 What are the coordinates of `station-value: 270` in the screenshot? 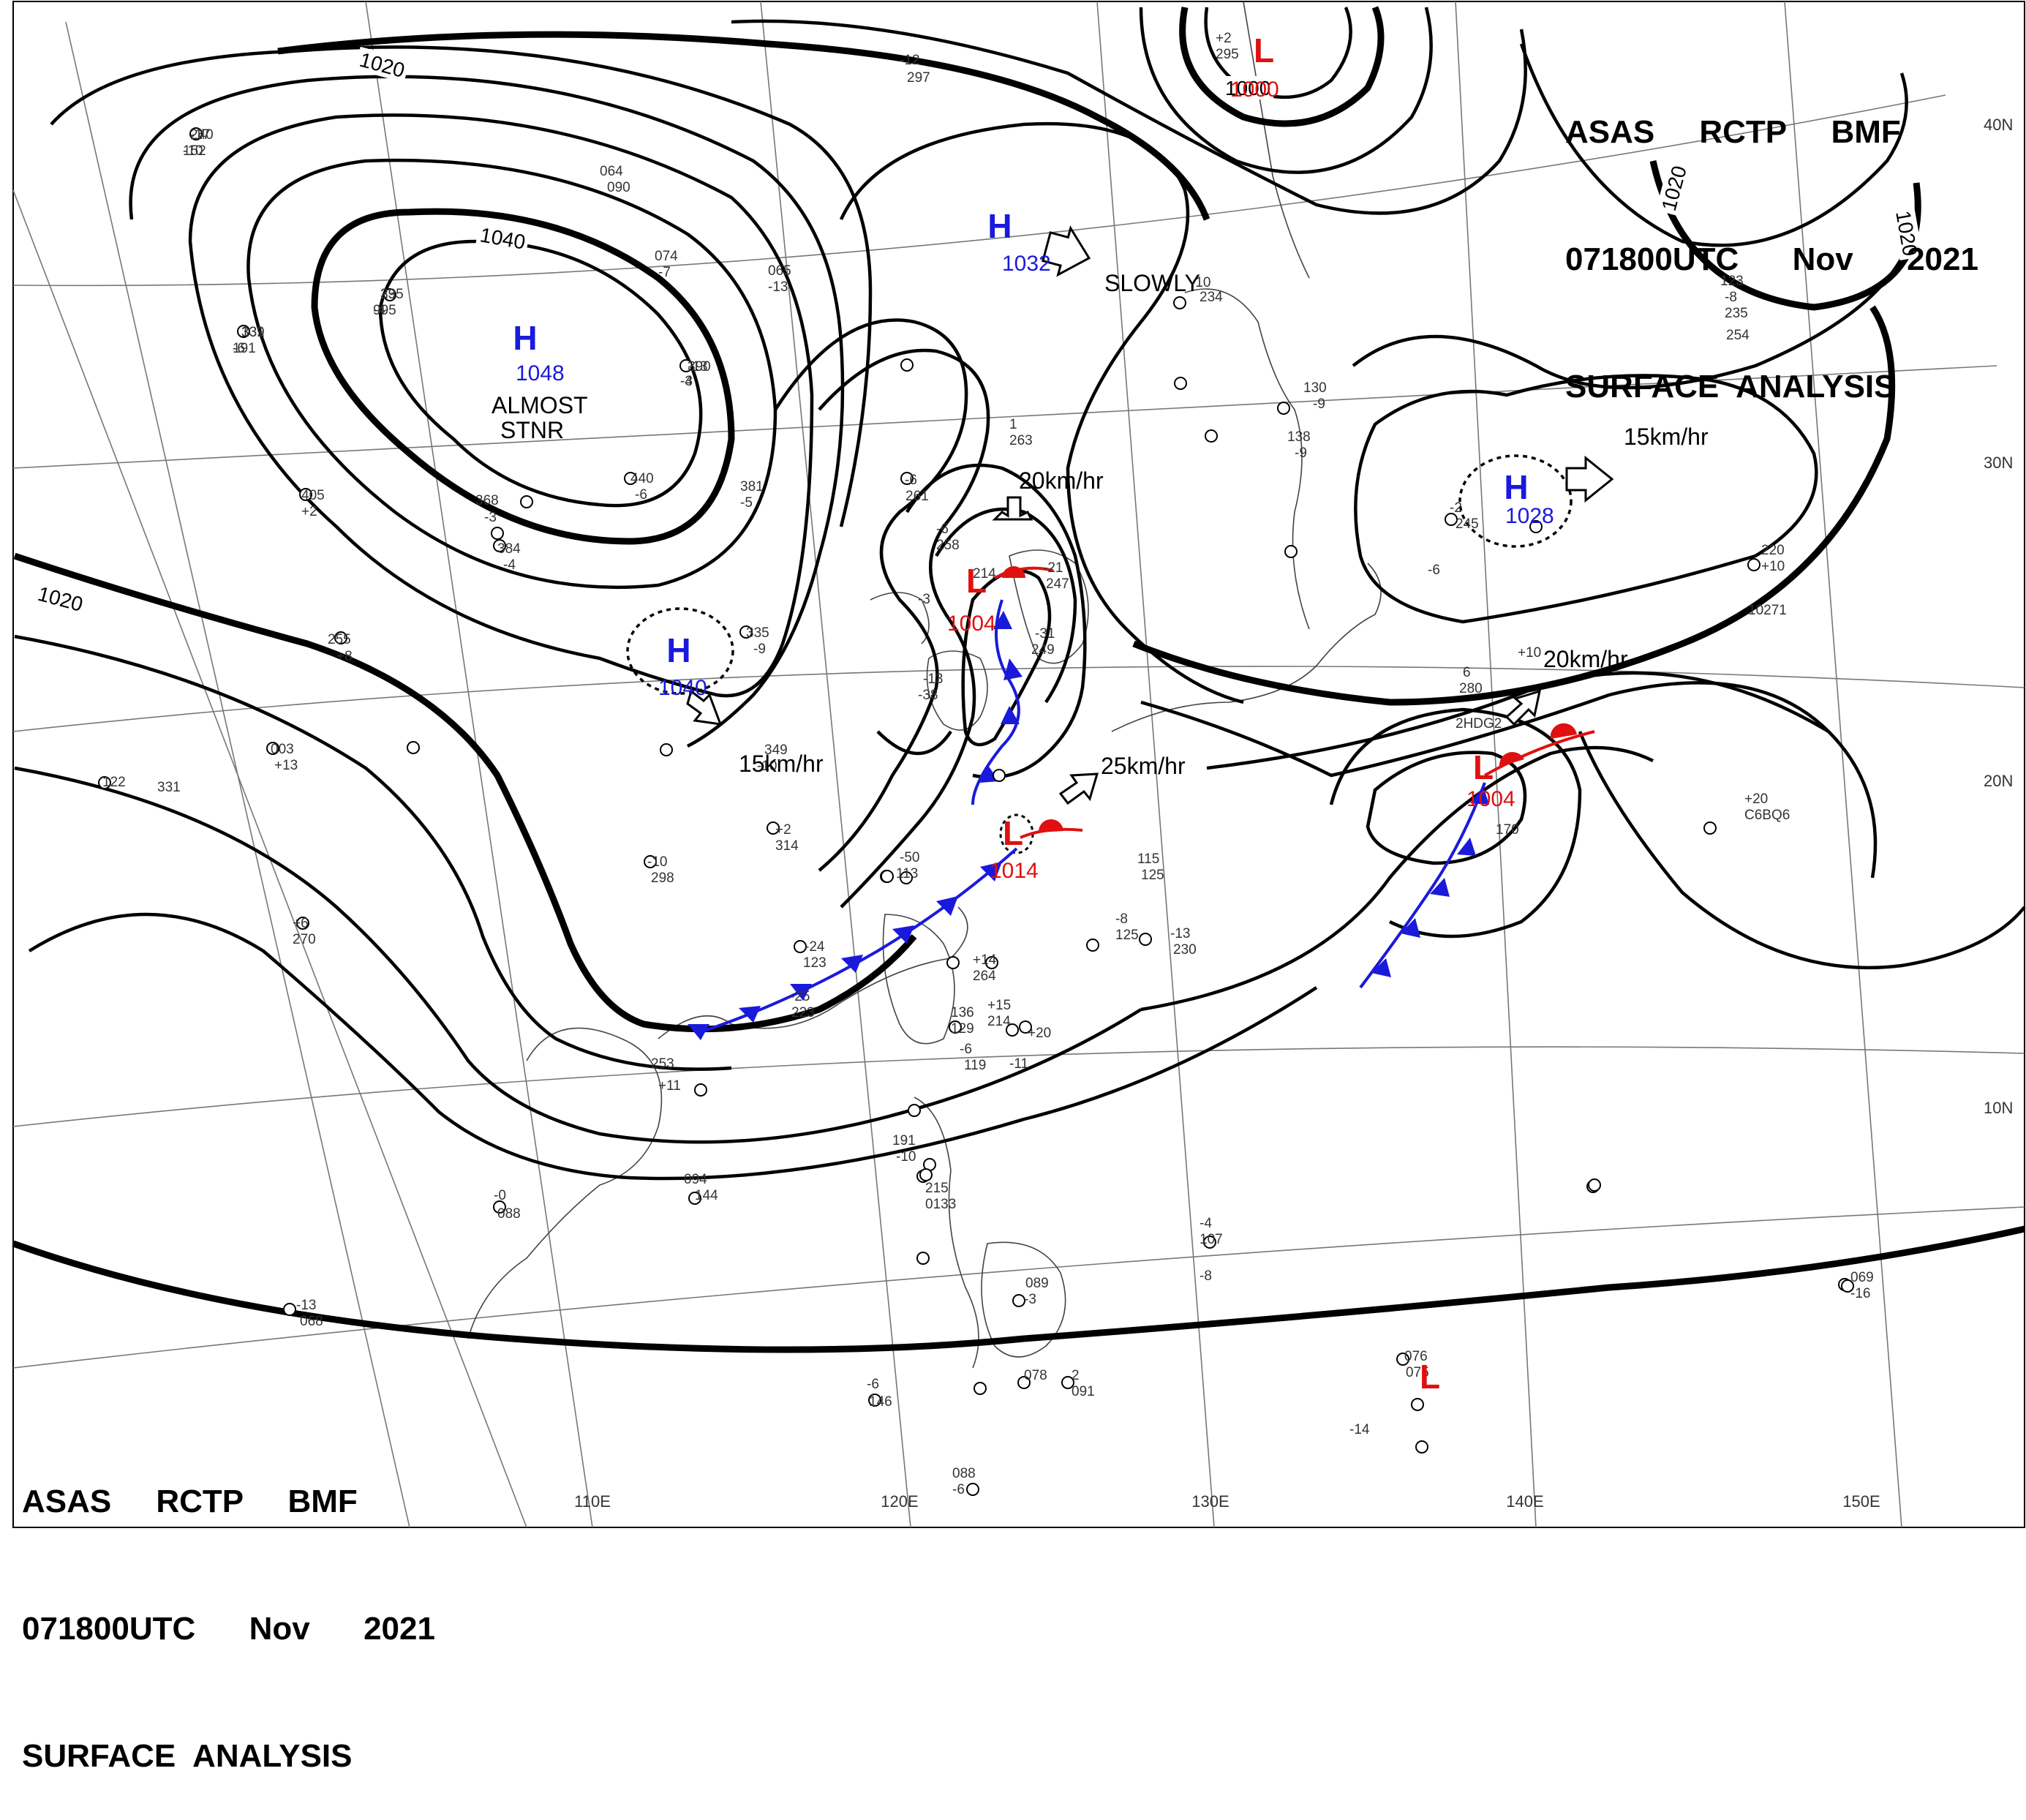 It's located at (304, 939).